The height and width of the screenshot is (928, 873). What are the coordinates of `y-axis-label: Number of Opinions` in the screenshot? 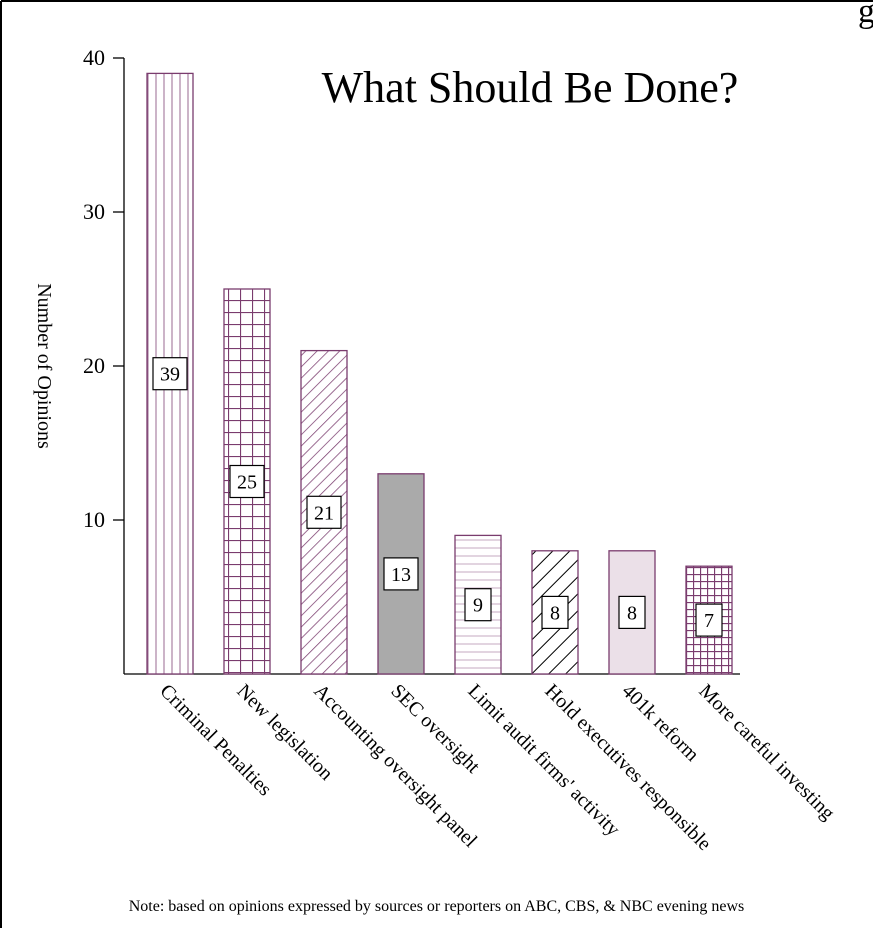 It's located at (44, 366).